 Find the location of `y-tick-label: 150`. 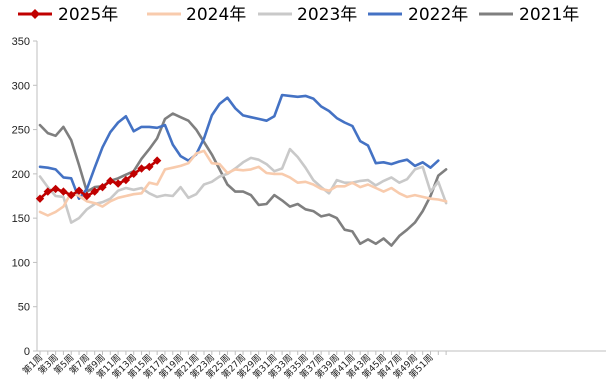

y-tick-label: 150 is located at coordinates (21, 219).